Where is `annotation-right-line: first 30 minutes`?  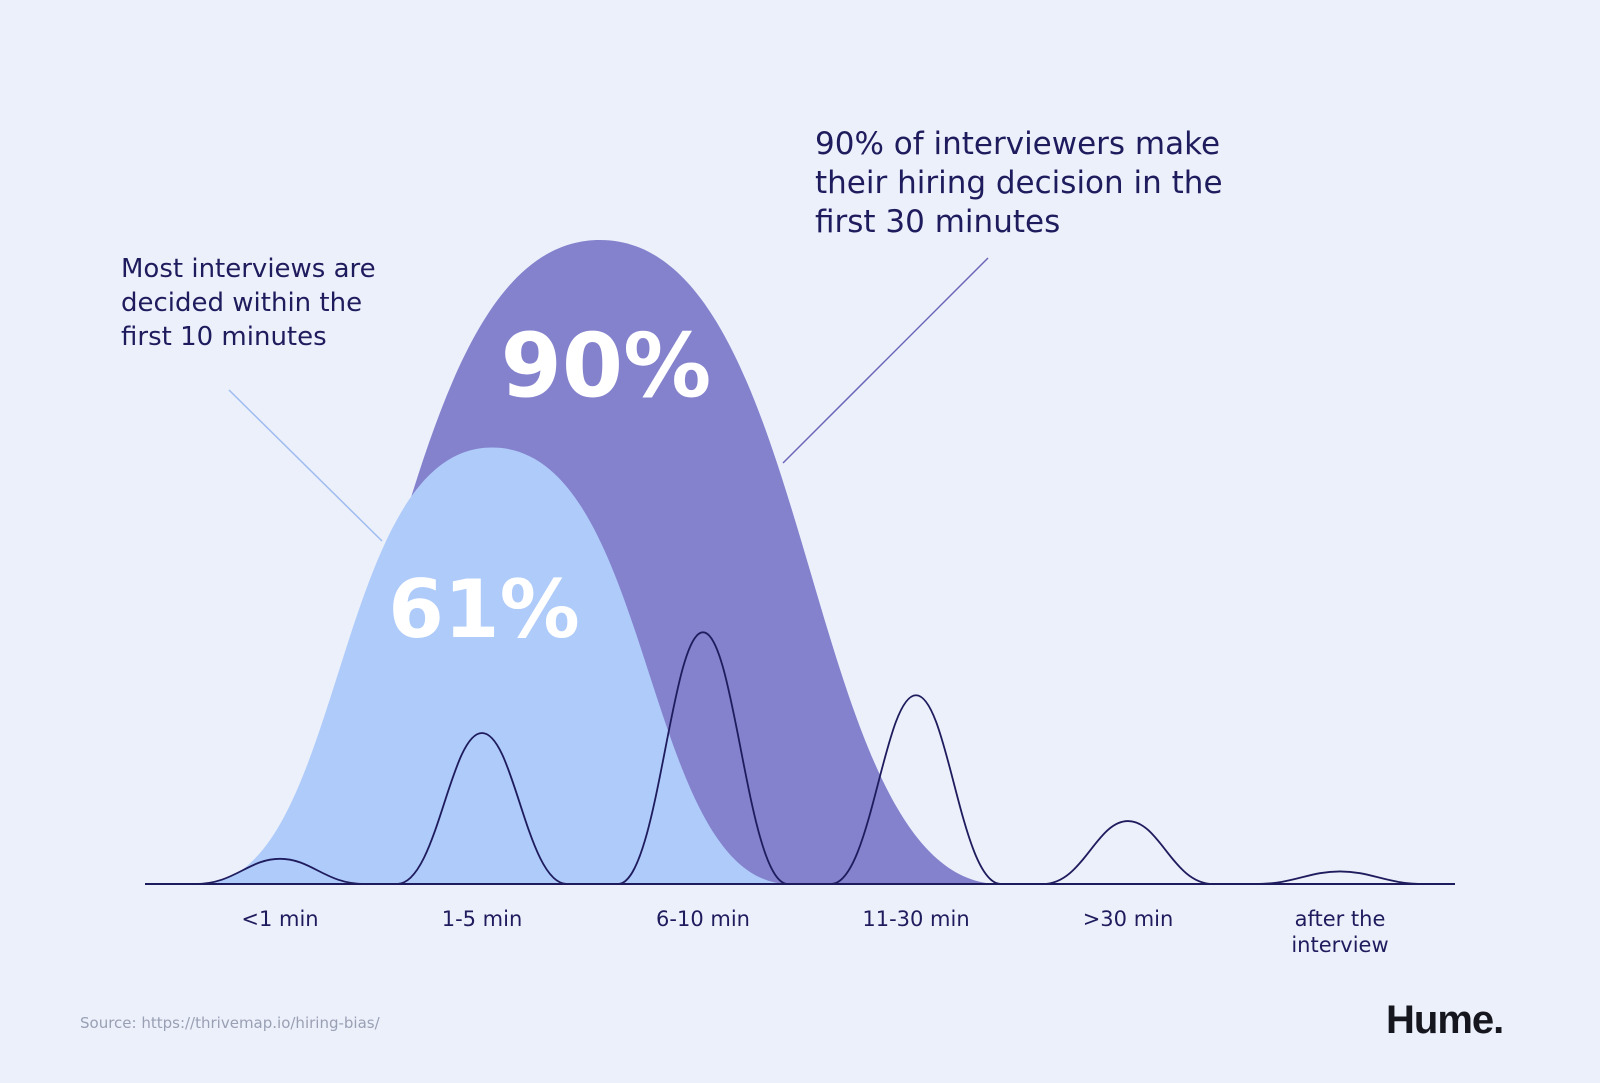 annotation-right-line: first 30 minutes is located at coordinates (938, 222).